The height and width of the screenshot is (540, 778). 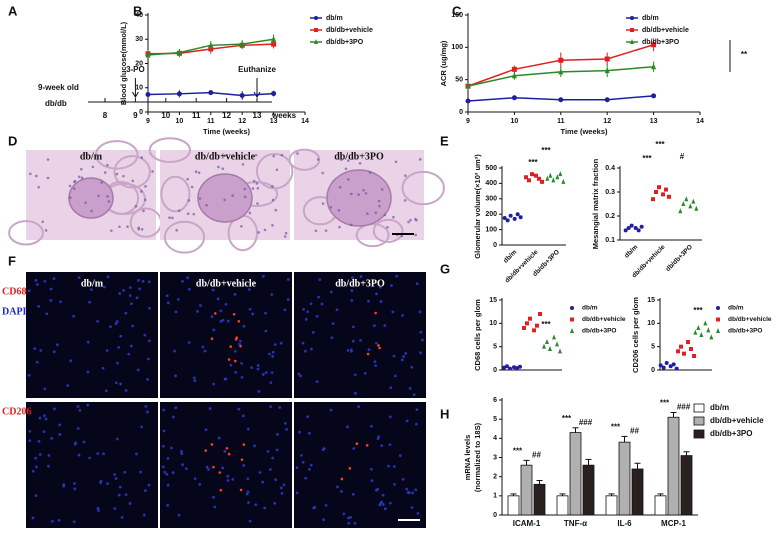 I want to click on timeline-tick-label: 11, so click(x=196, y=115).